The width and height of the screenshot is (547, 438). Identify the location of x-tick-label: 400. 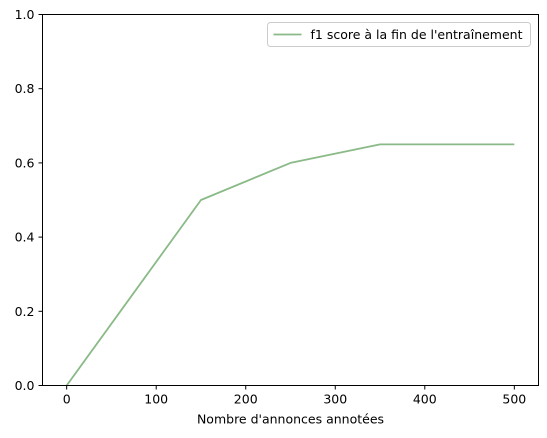
(425, 399).